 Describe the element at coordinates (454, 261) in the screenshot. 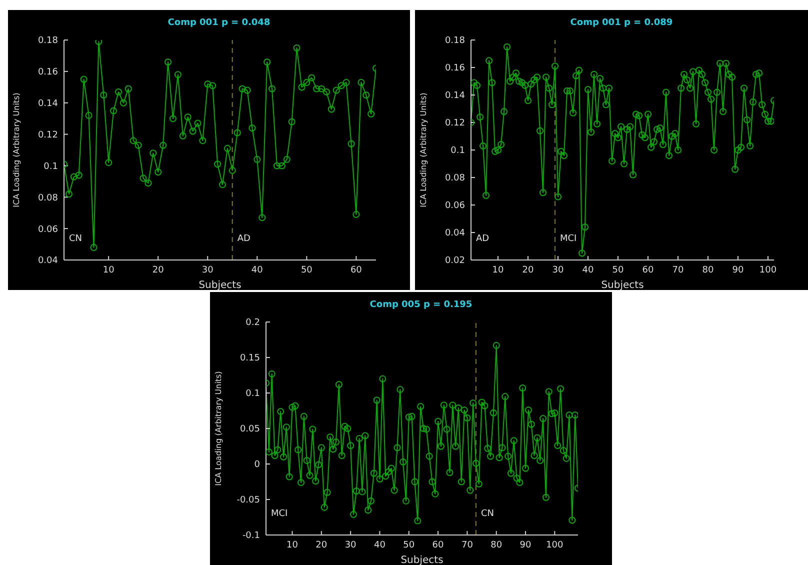

I see `y-tick-label: 0.02` at that location.